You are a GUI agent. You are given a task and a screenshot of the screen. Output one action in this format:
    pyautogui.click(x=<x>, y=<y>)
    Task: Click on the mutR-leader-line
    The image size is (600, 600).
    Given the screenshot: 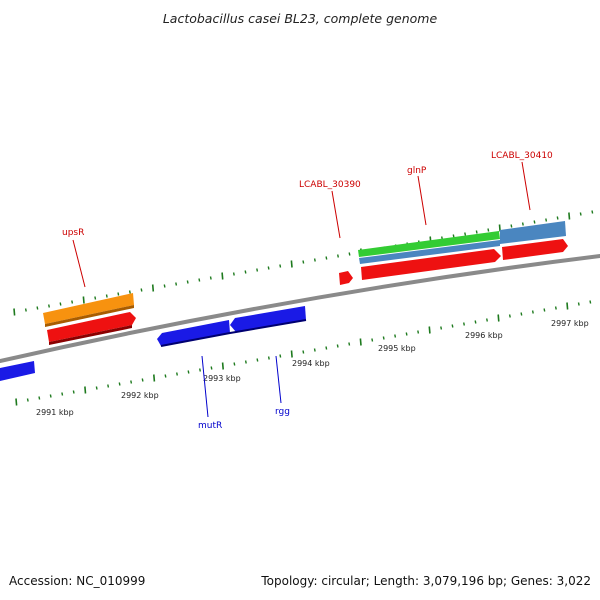 What is the action you would take?
    pyautogui.click(x=205, y=386)
    